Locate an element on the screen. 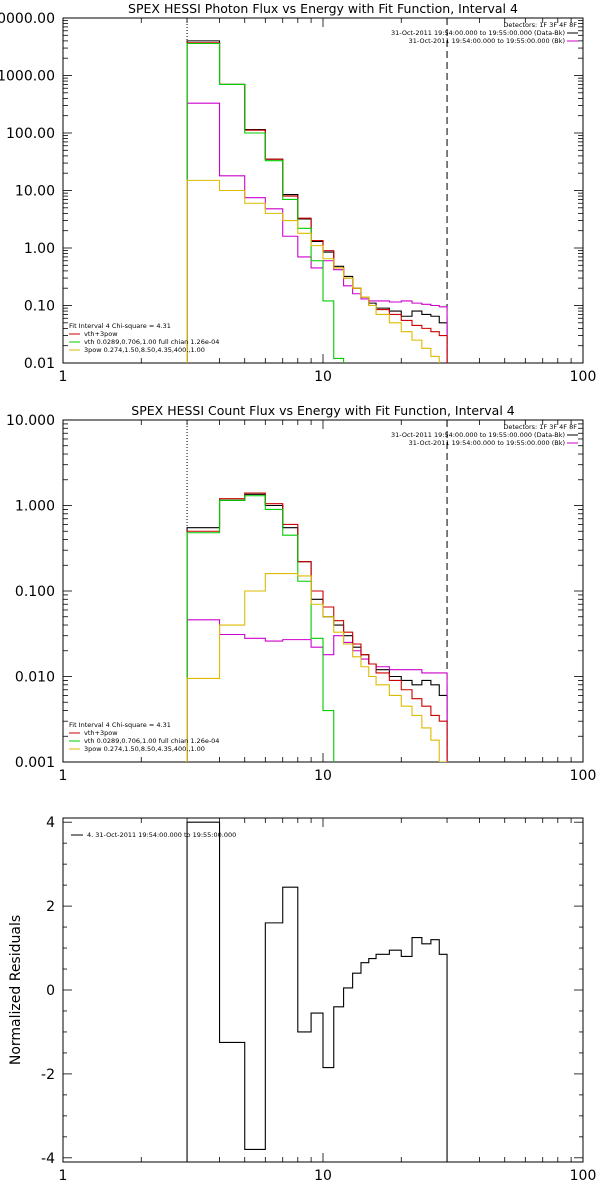 Image resolution: width=600 pixels, height=1200 pixels. y-tick-label: 1.00 is located at coordinates (39, 249).